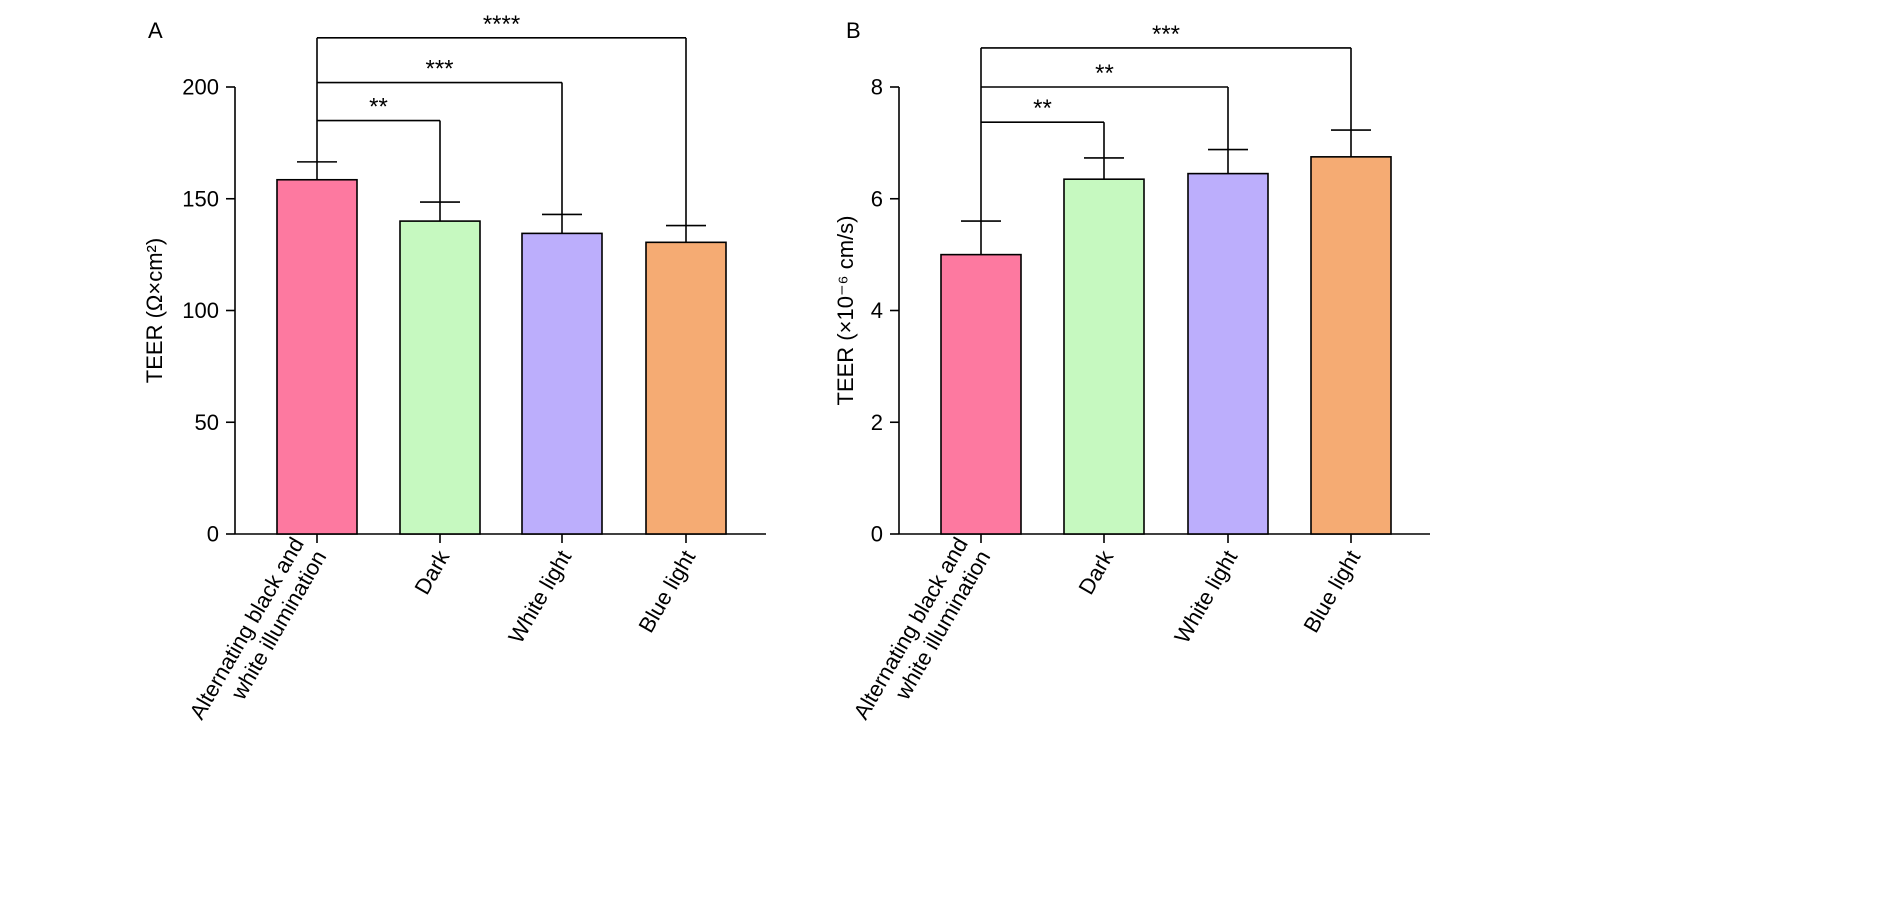  I want to click on y-tick-label: 150, so click(200, 198).